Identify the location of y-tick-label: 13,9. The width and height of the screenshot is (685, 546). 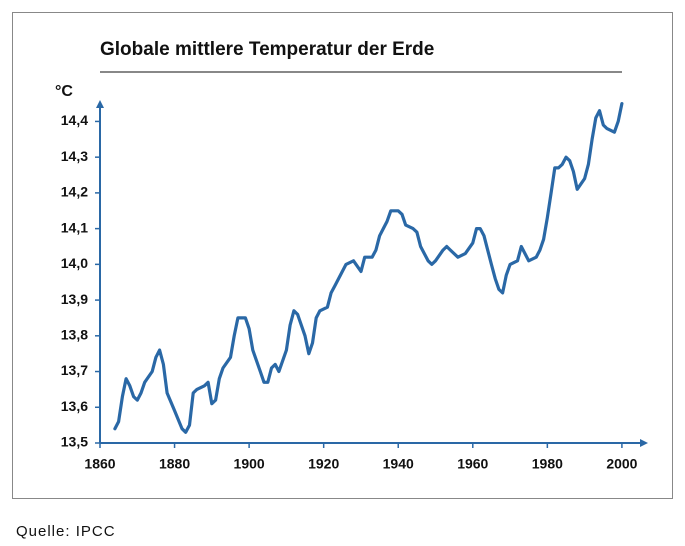
(74, 299).